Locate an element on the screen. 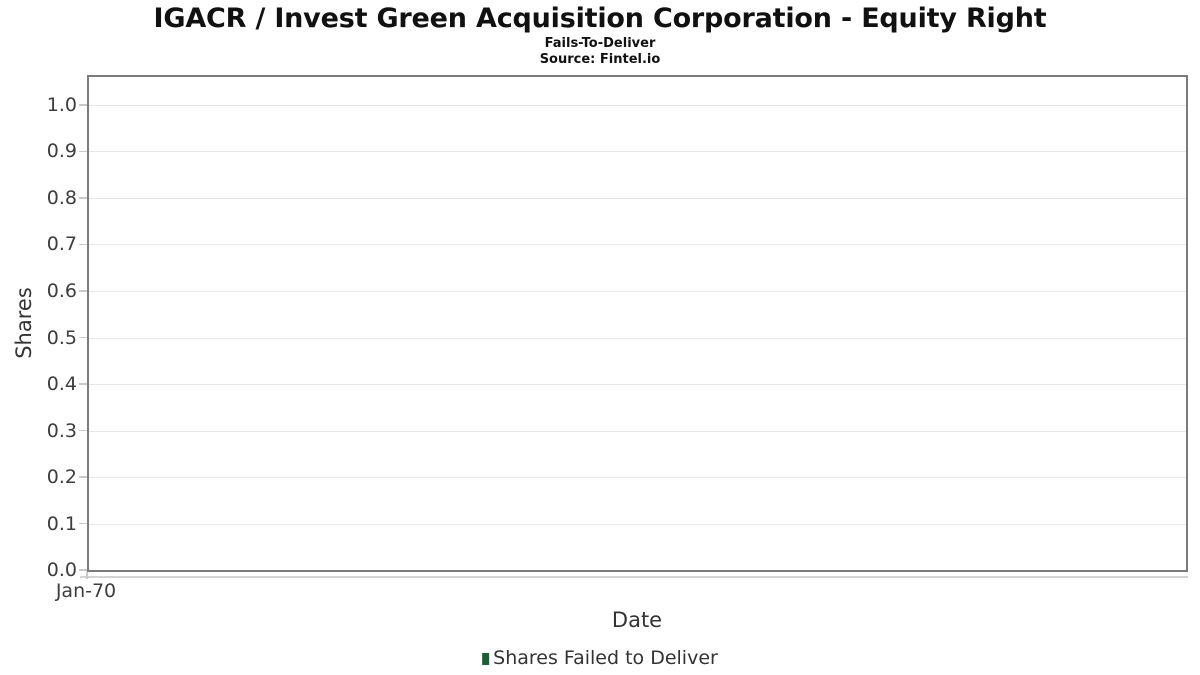 The width and height of the screenshot is (1200, 675). y-tick-label: 0.8 is located at coordinates (61, 197).